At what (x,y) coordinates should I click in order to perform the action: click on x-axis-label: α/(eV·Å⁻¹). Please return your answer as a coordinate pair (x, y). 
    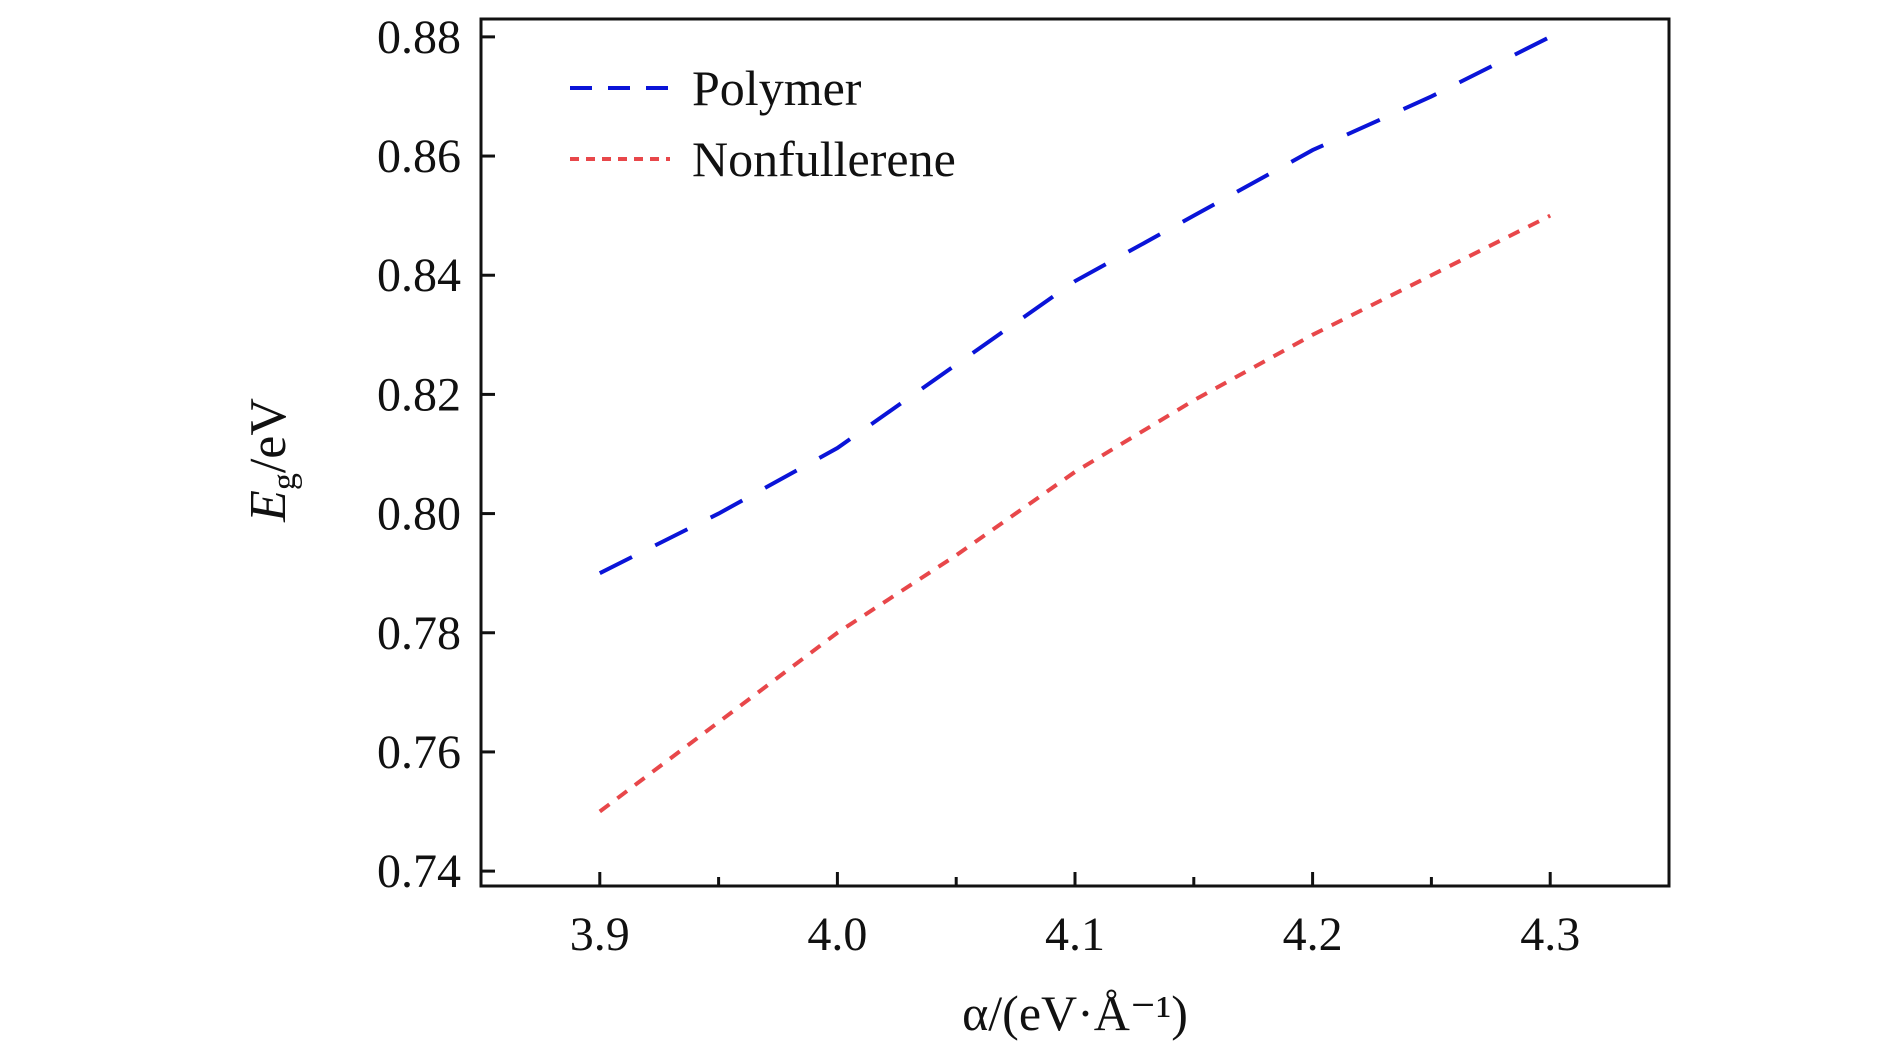
    Looking at the image, I should click on (1075, 1013).